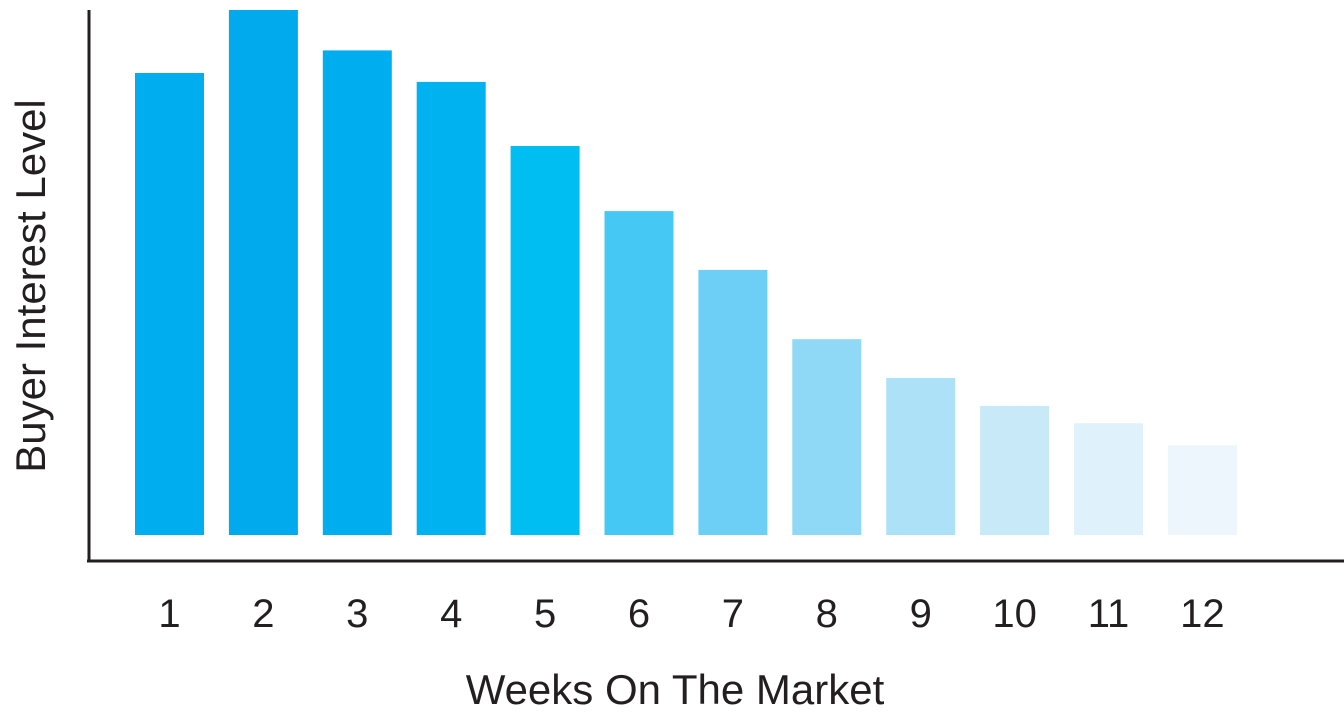  What do you see at coordinates (30, 286) in the screenshot?
I see `y-axis-title: Buyer Interest Level` at bounding box center [30, 286].